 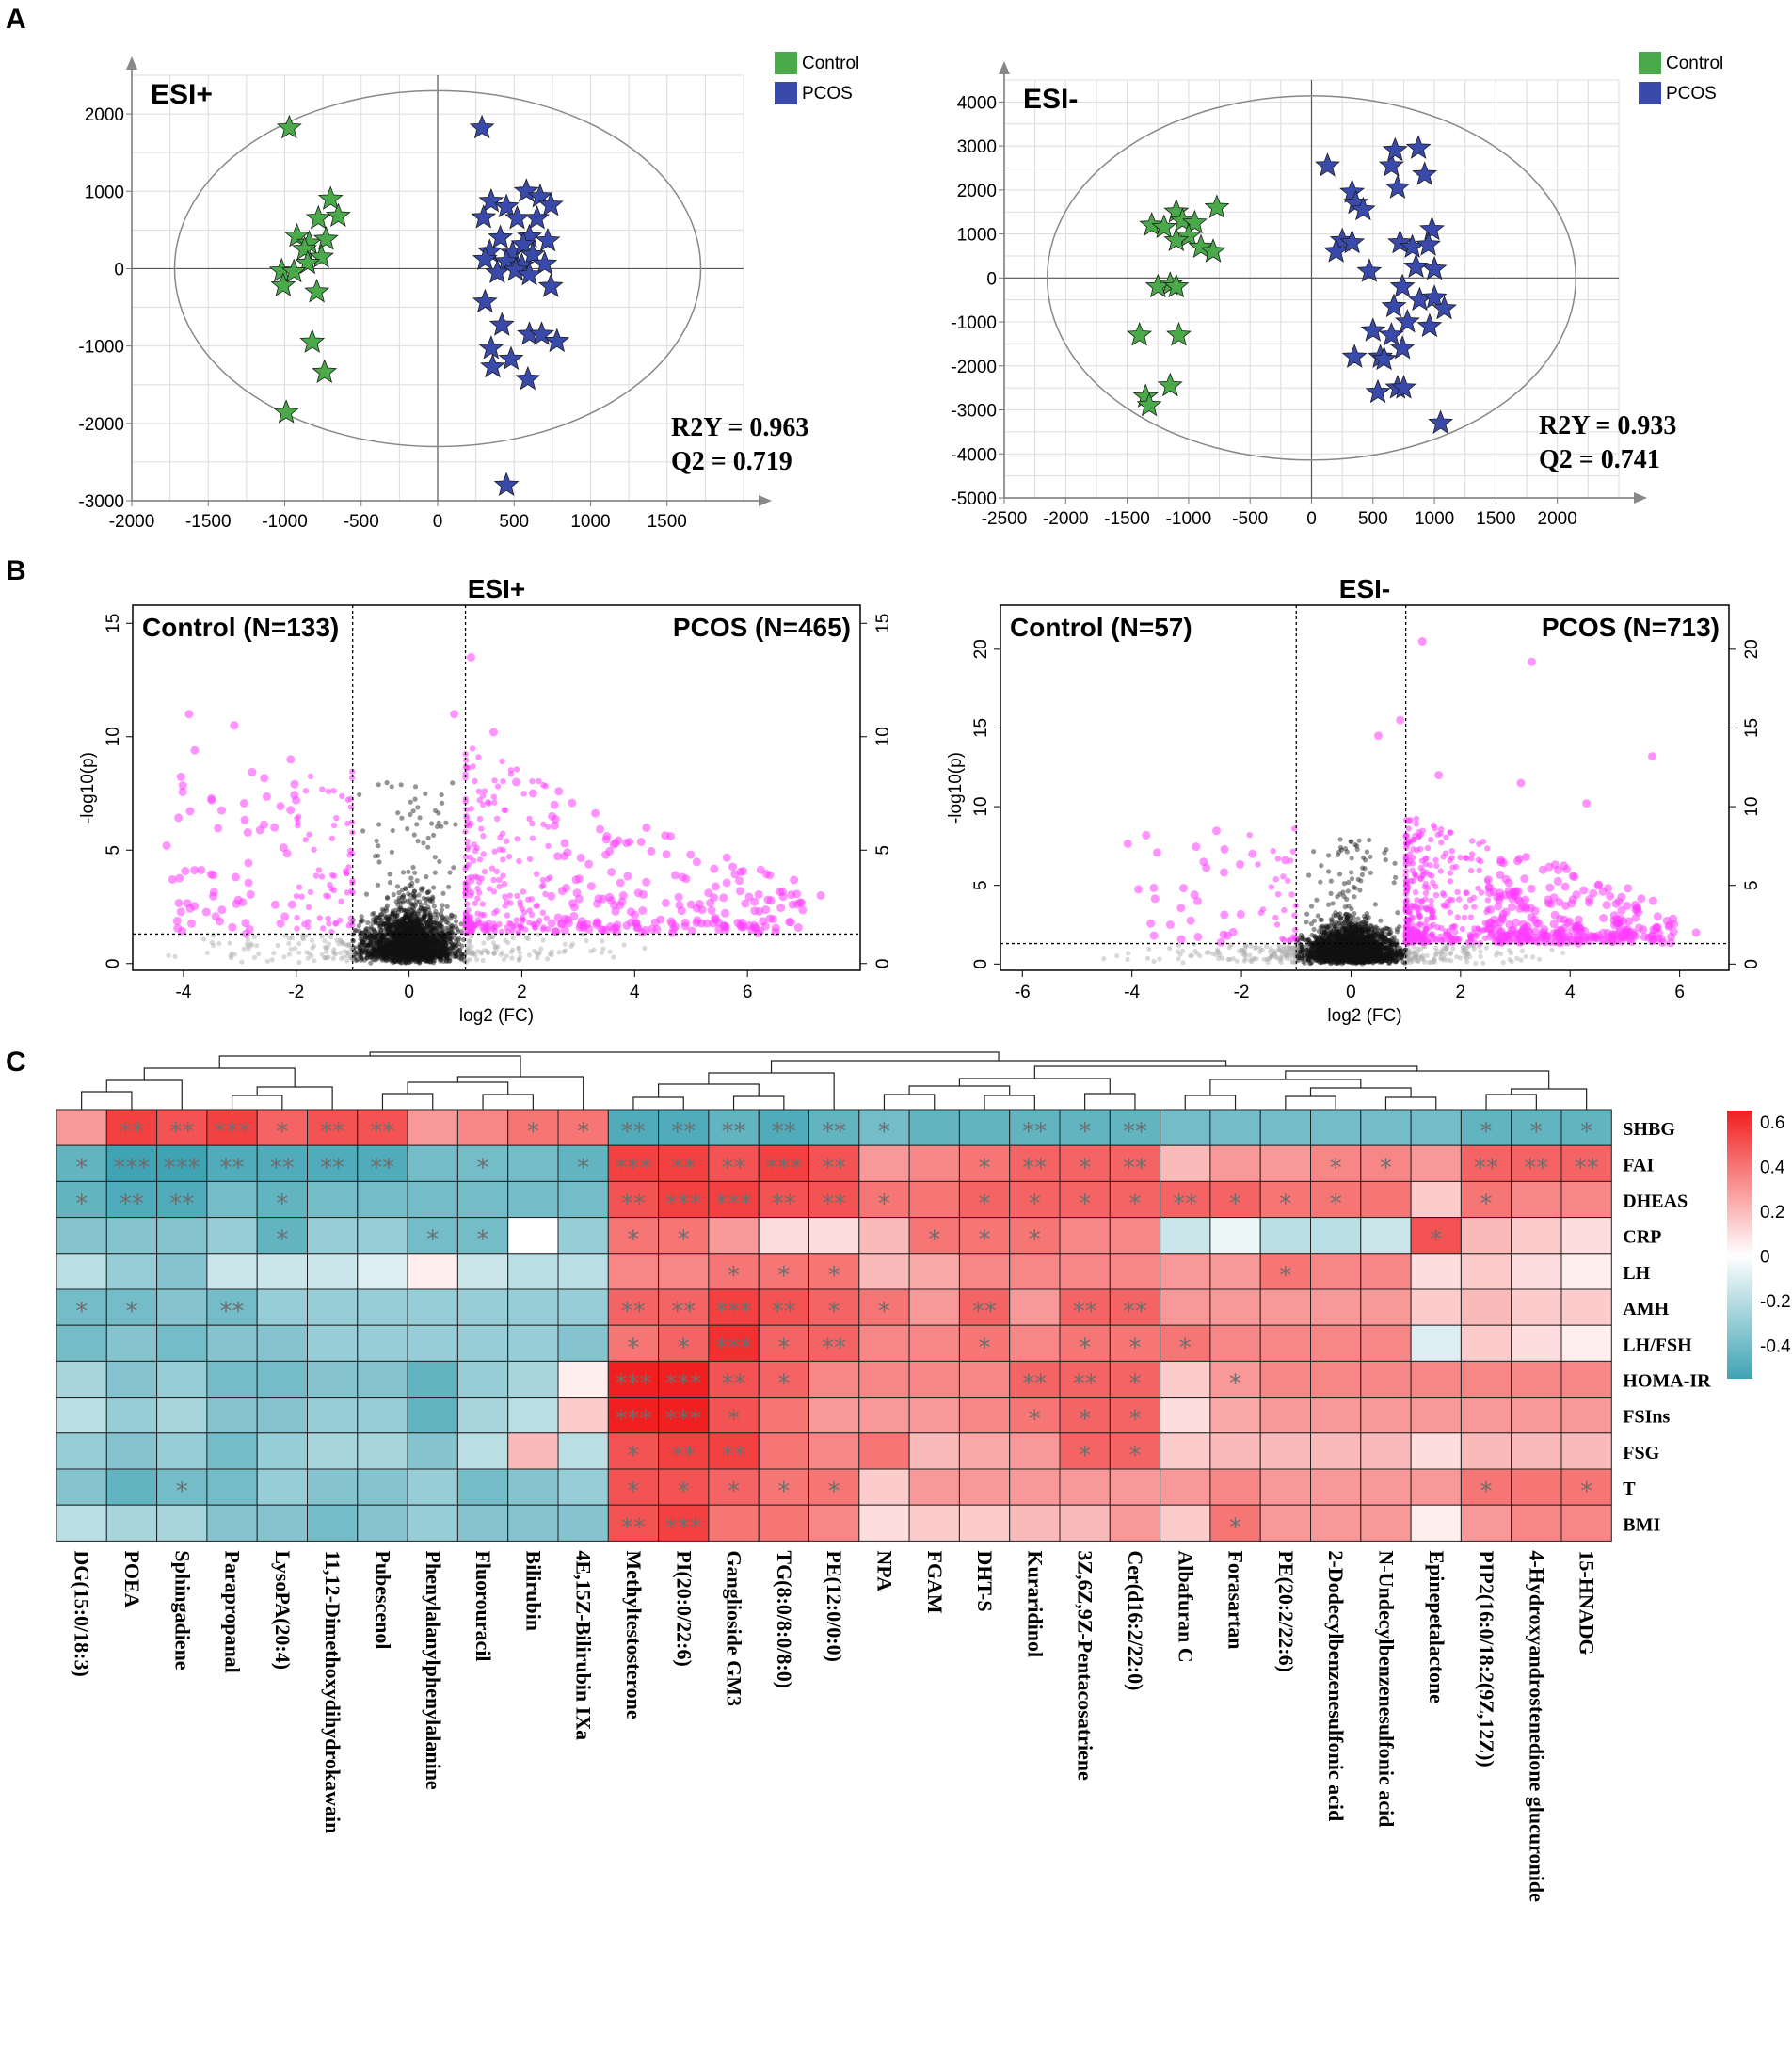 I want to click on x-tick-label: 2, so click(x=522, y=993).